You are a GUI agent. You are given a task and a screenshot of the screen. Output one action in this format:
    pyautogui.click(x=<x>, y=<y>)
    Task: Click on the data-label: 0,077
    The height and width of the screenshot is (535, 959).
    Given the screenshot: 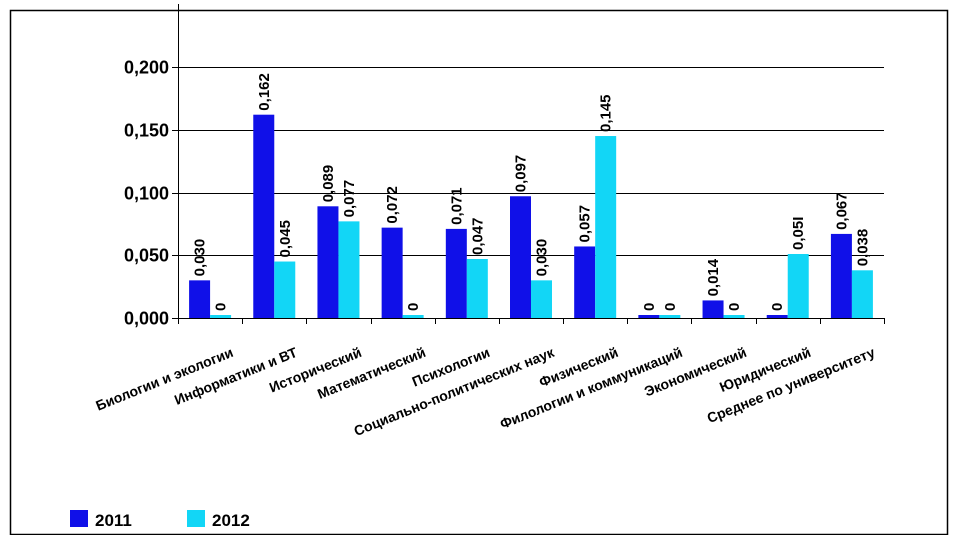 What is the action you would take?
    pyautogui.click(x=349, y=199)
    